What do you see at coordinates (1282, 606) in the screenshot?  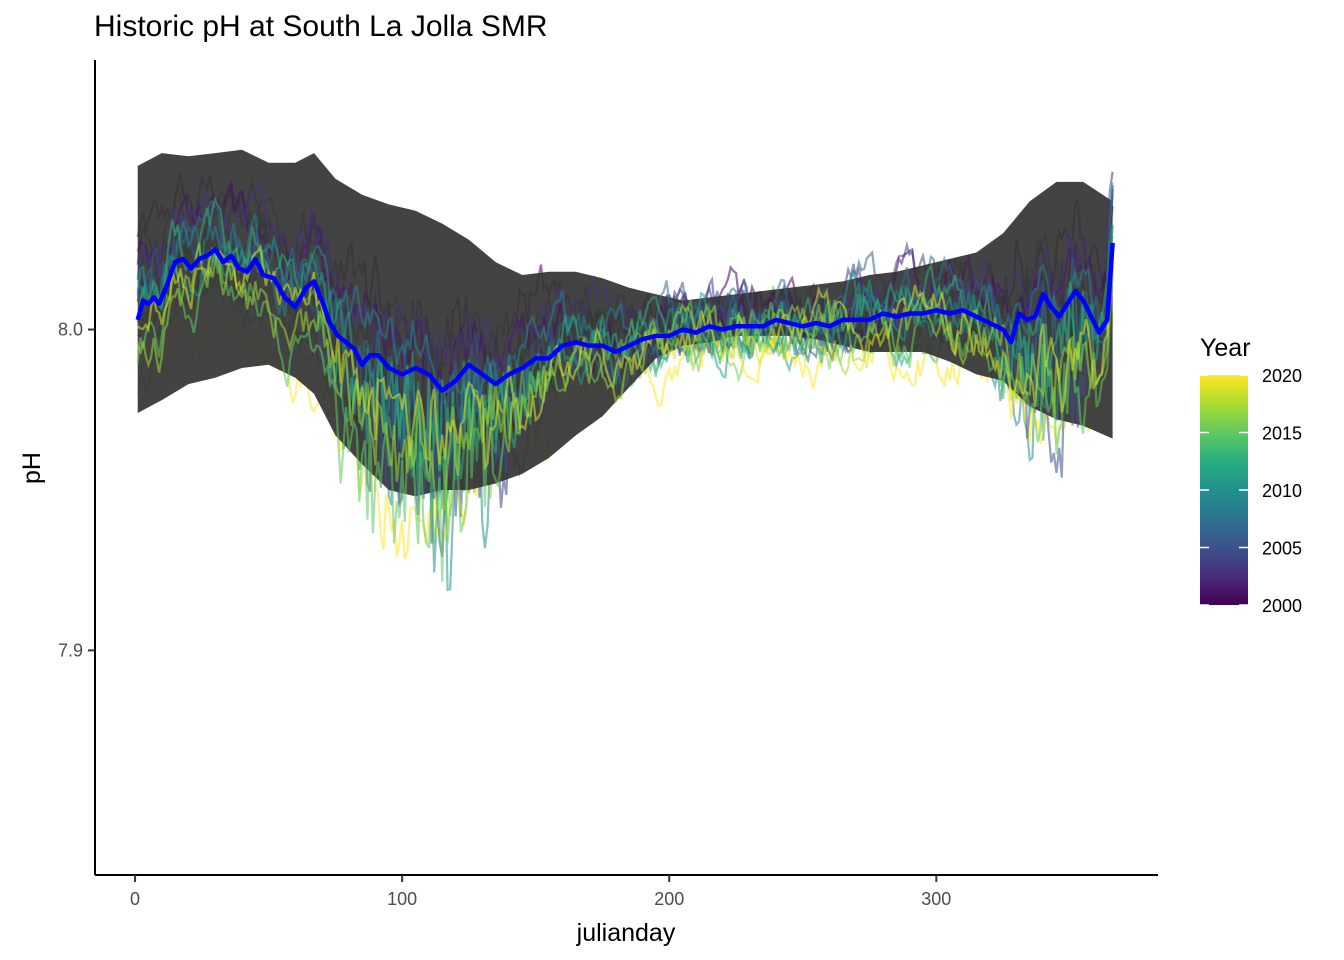 I see `legend-label: 2000` at bounding box center [1282, 606].